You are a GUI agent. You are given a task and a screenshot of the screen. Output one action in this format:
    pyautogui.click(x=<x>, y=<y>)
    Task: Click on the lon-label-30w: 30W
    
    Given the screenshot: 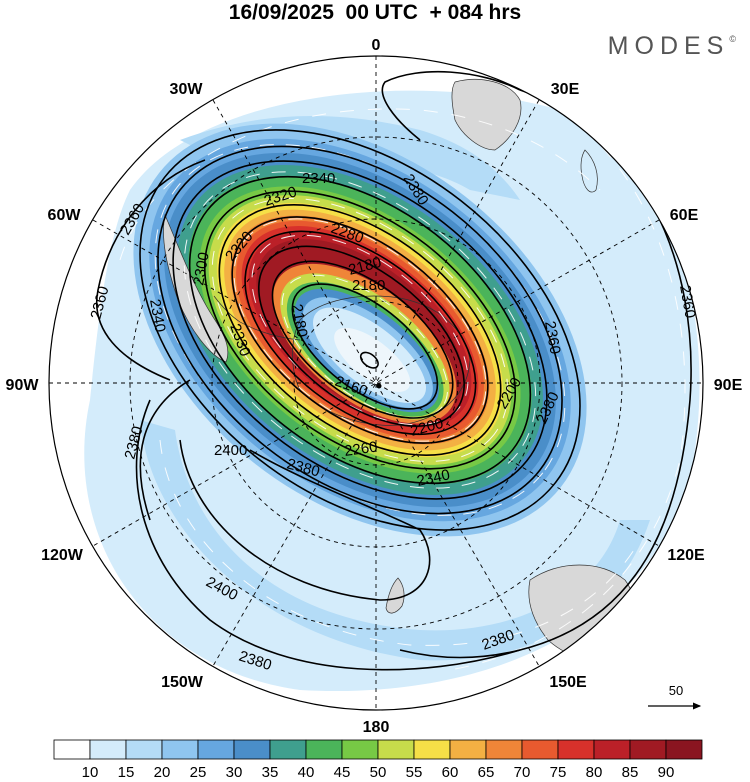 What is the action you would take?
    pyautogui.click(x=187, y=89)
    